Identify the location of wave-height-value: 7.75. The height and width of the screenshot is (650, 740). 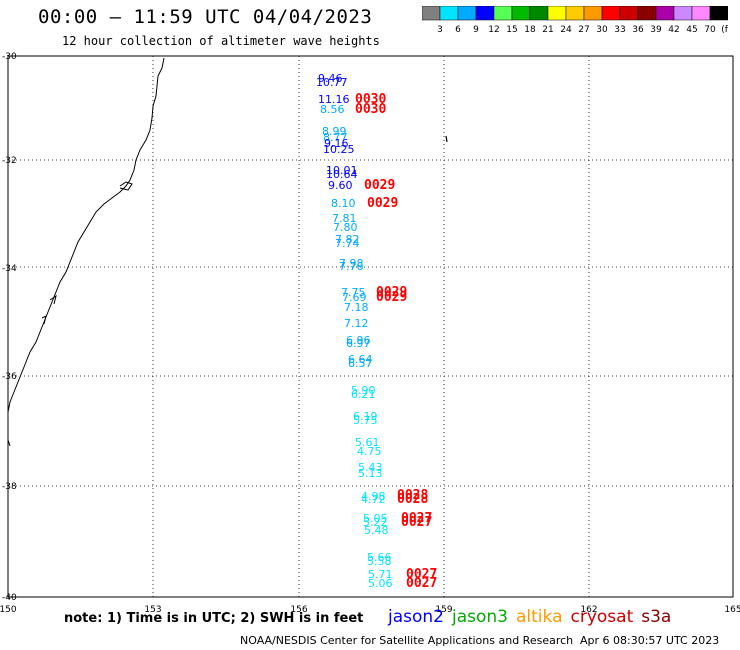
(353, 292).